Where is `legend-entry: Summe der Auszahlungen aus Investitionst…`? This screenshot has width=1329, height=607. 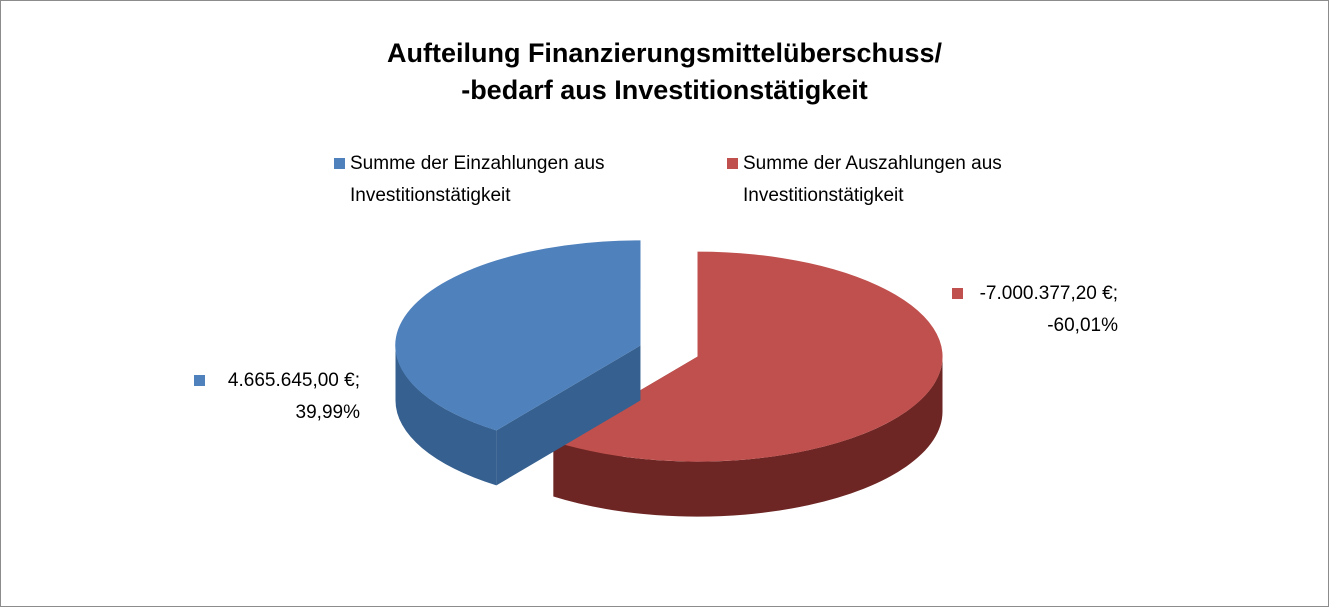
legend-entry: Summe der Auszahlungen aus Investitionst… is located at coordinates (885, 180).